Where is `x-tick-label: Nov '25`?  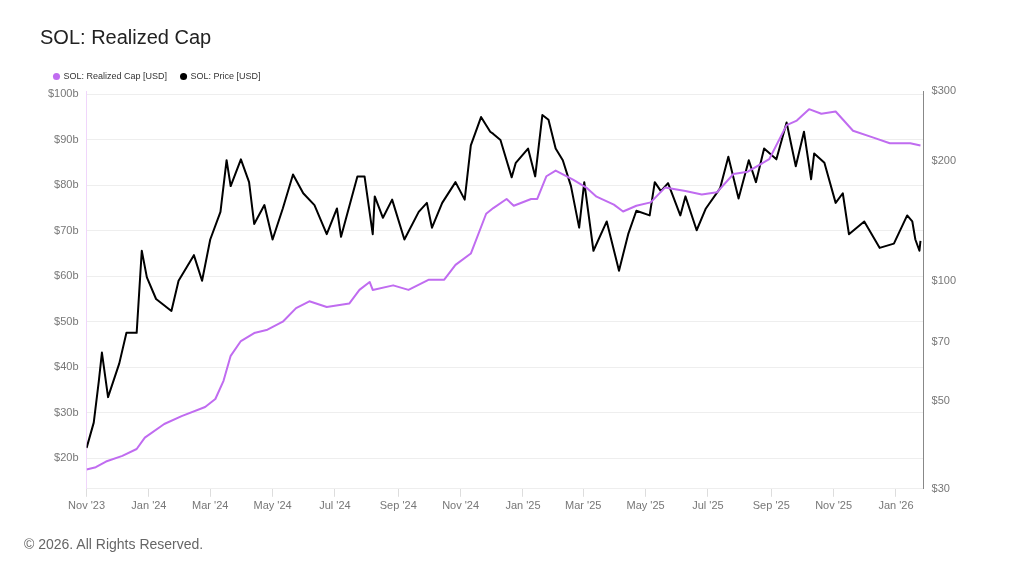 x-tick-label: Nov '25 is located at coordinates (834, 505).